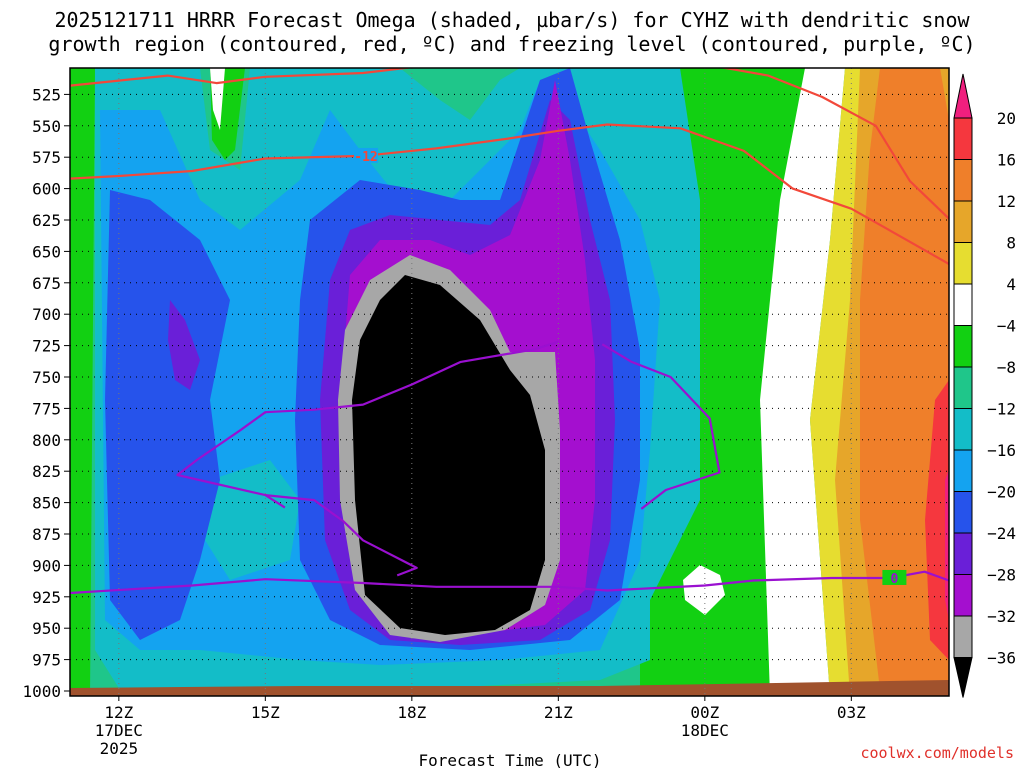 Image resolution: width=1024 pixels, height=768 pixels. I want to click on y-tick-label: 650, so click(46, 251).